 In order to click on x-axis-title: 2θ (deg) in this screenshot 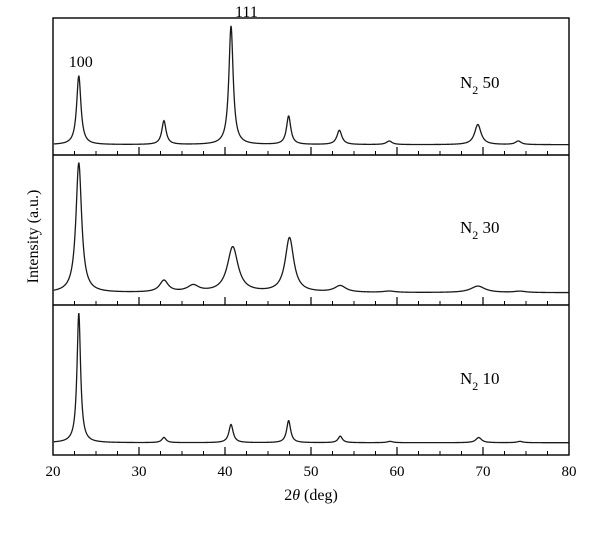, I will do `click(311, 495)`.